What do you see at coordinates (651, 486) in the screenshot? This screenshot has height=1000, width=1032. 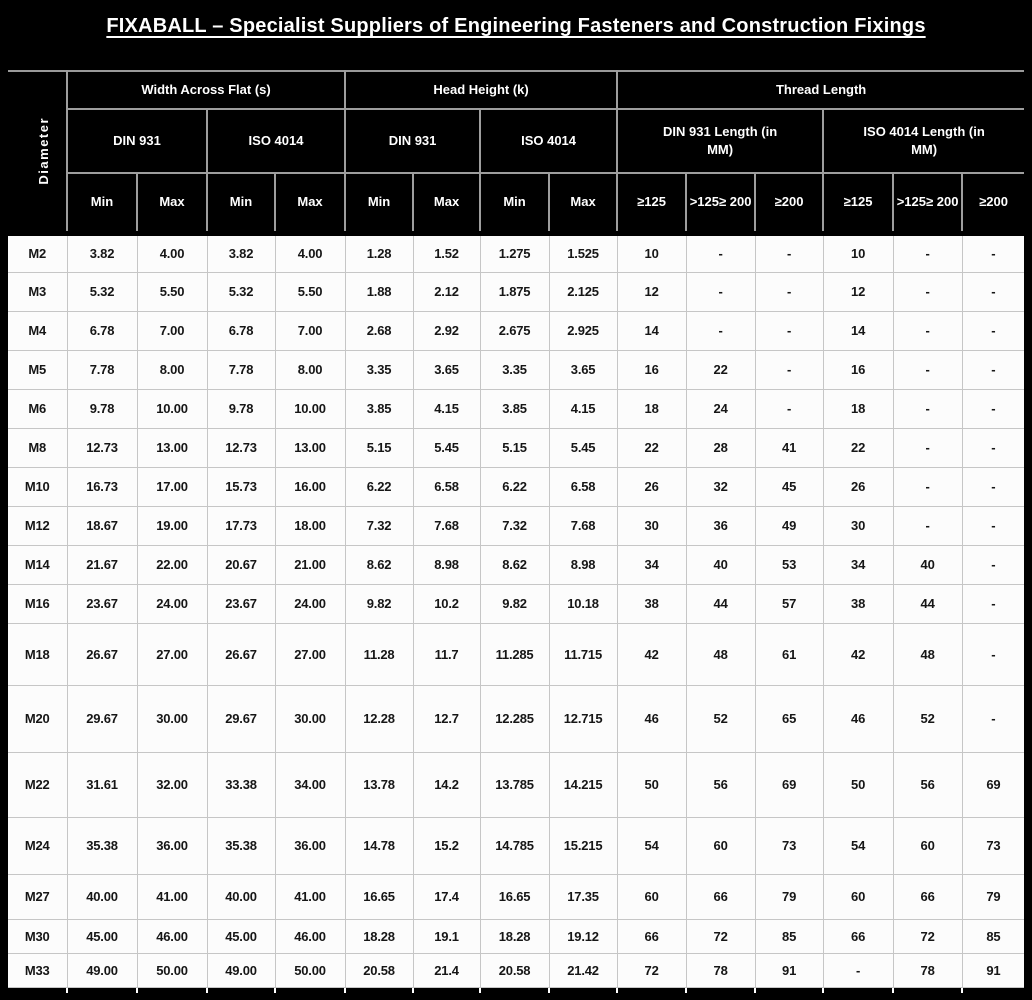 I see `value-cell: 26` at bounding box center [651, 486].